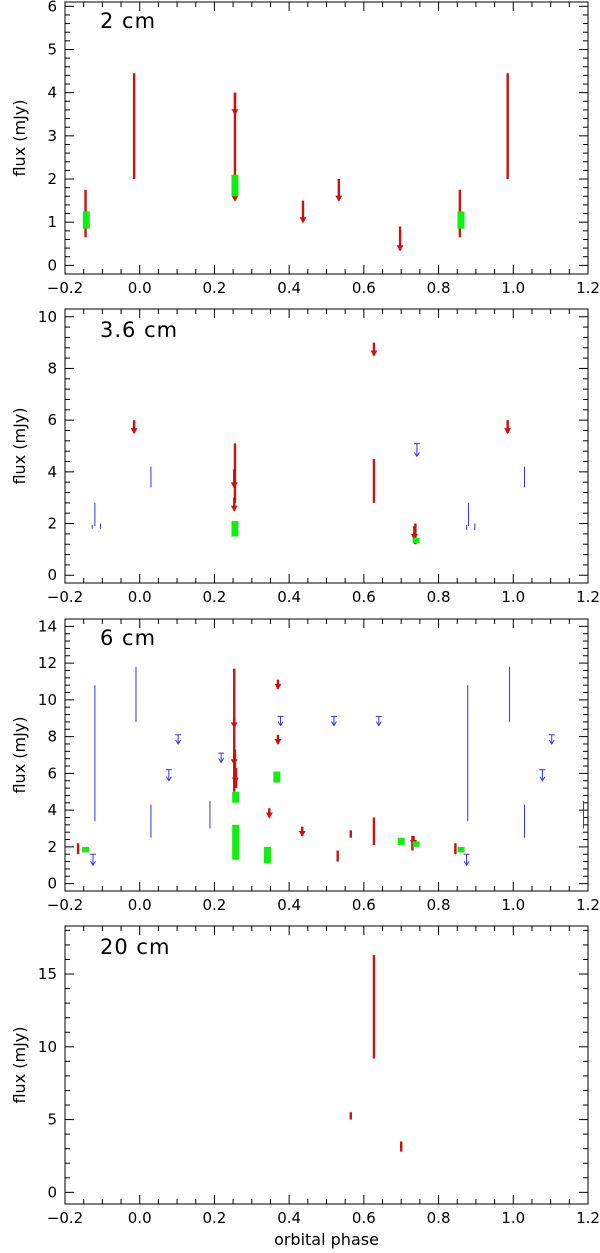 The height and width of the screenshot is (1253, 600). Describe the element at coordinates (47, 663) in the screenshot. I see `y-tick-label: 12` at that location.